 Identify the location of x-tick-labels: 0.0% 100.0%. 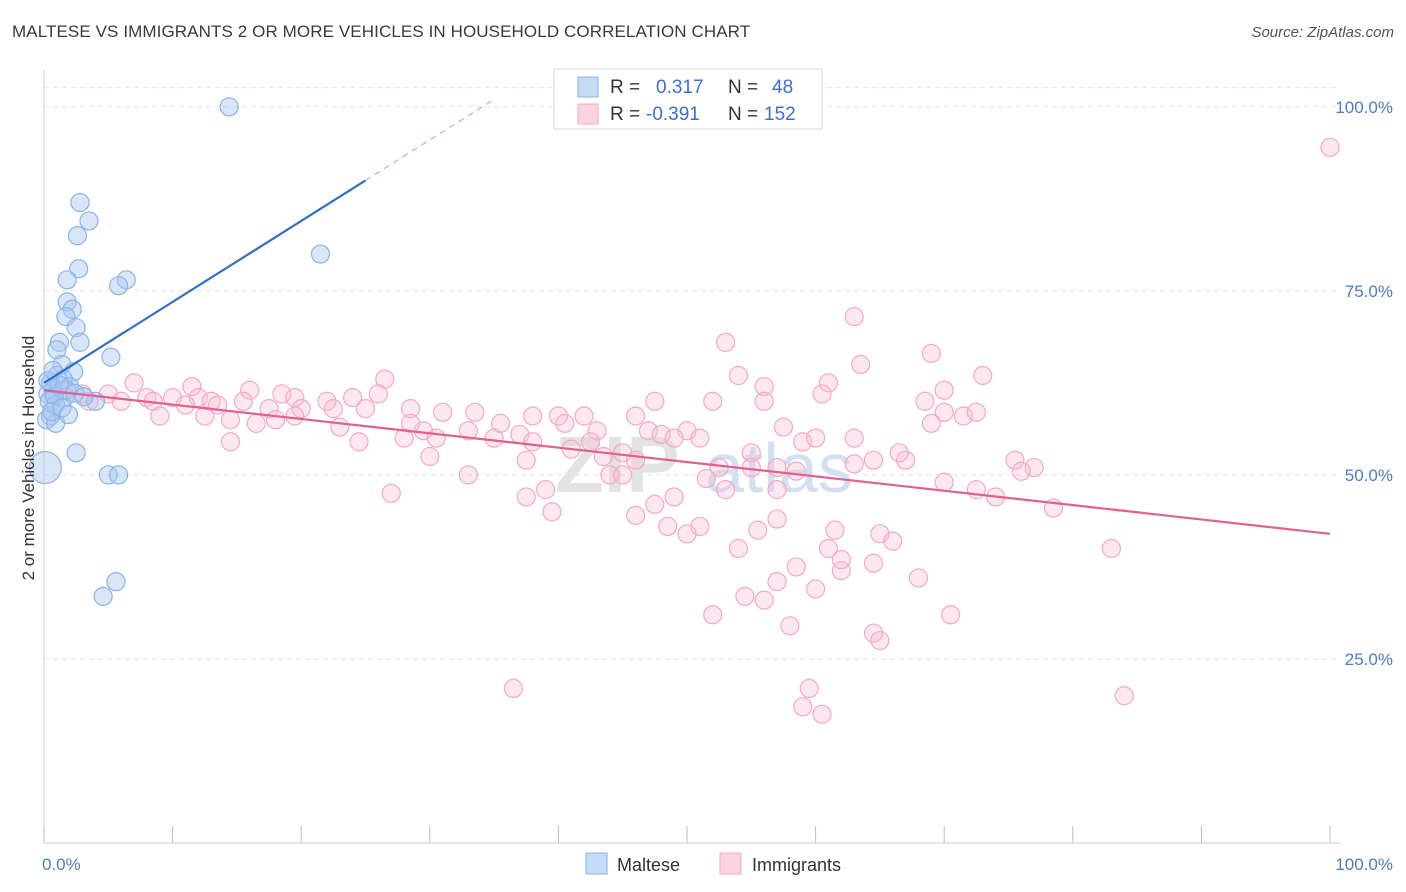
(717, 864).